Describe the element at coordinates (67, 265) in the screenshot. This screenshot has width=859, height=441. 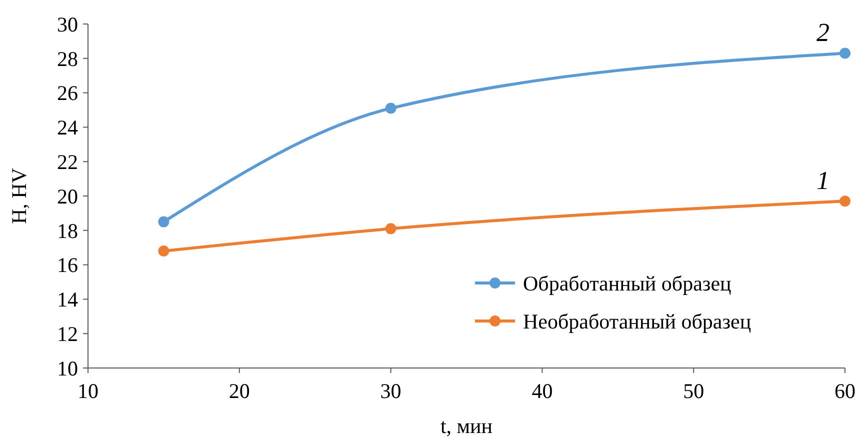
I see `y-tick-label: 16` at that location.